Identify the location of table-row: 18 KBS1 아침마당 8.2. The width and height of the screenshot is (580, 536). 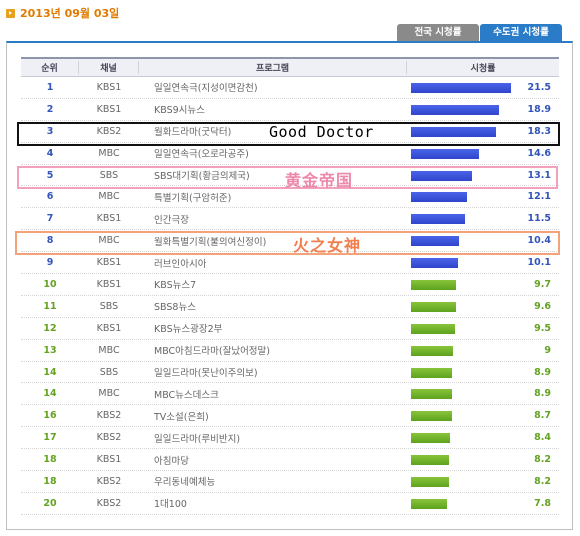
(290, 460).